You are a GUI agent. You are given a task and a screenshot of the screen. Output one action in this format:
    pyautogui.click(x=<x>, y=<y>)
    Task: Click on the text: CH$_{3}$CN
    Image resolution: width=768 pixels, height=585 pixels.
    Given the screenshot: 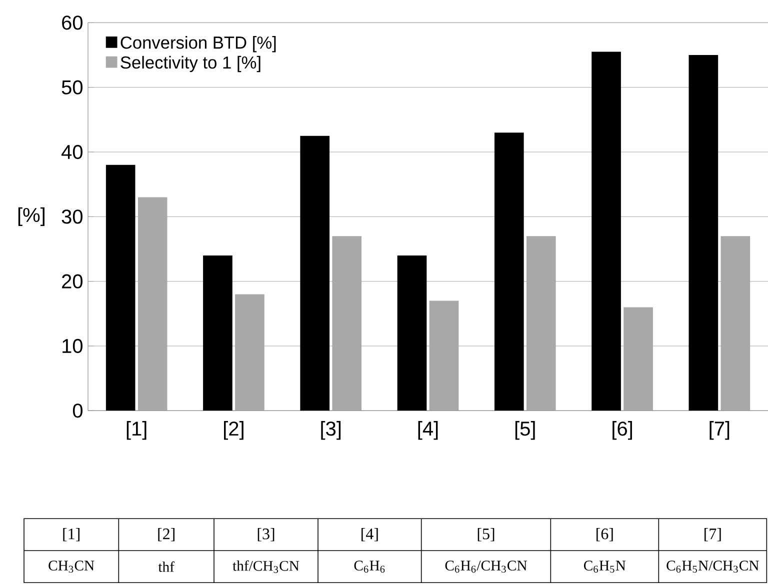 What is the action you would take?
    pyautogui.click(x=71, y=566)
    